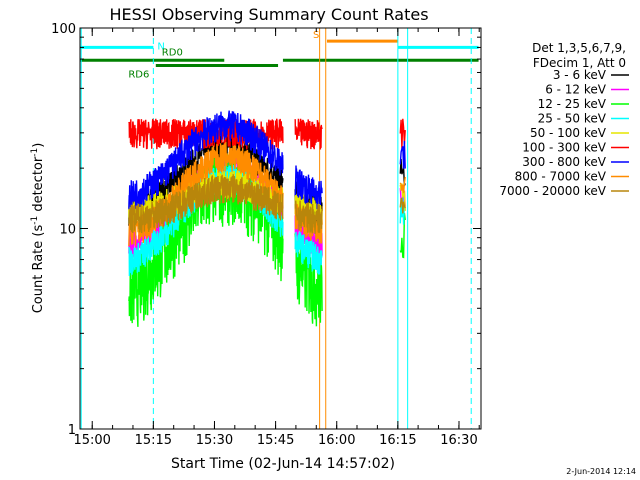  Describe the element at coordinates (275, 440) in the screenshot. I see `x-tick-label: 15:45` at that location.